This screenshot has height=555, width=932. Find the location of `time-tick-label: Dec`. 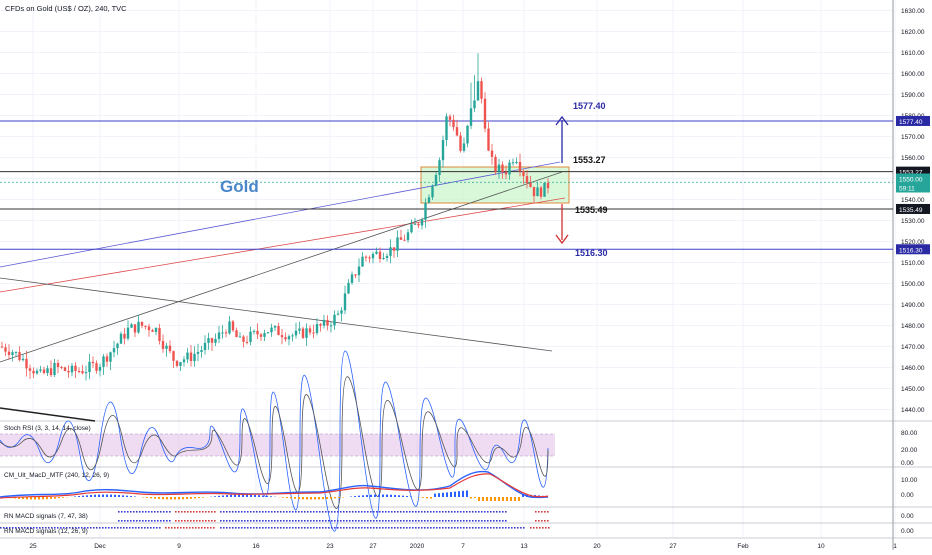

time-tick-label: Dec is located at coordinates (100, 546).